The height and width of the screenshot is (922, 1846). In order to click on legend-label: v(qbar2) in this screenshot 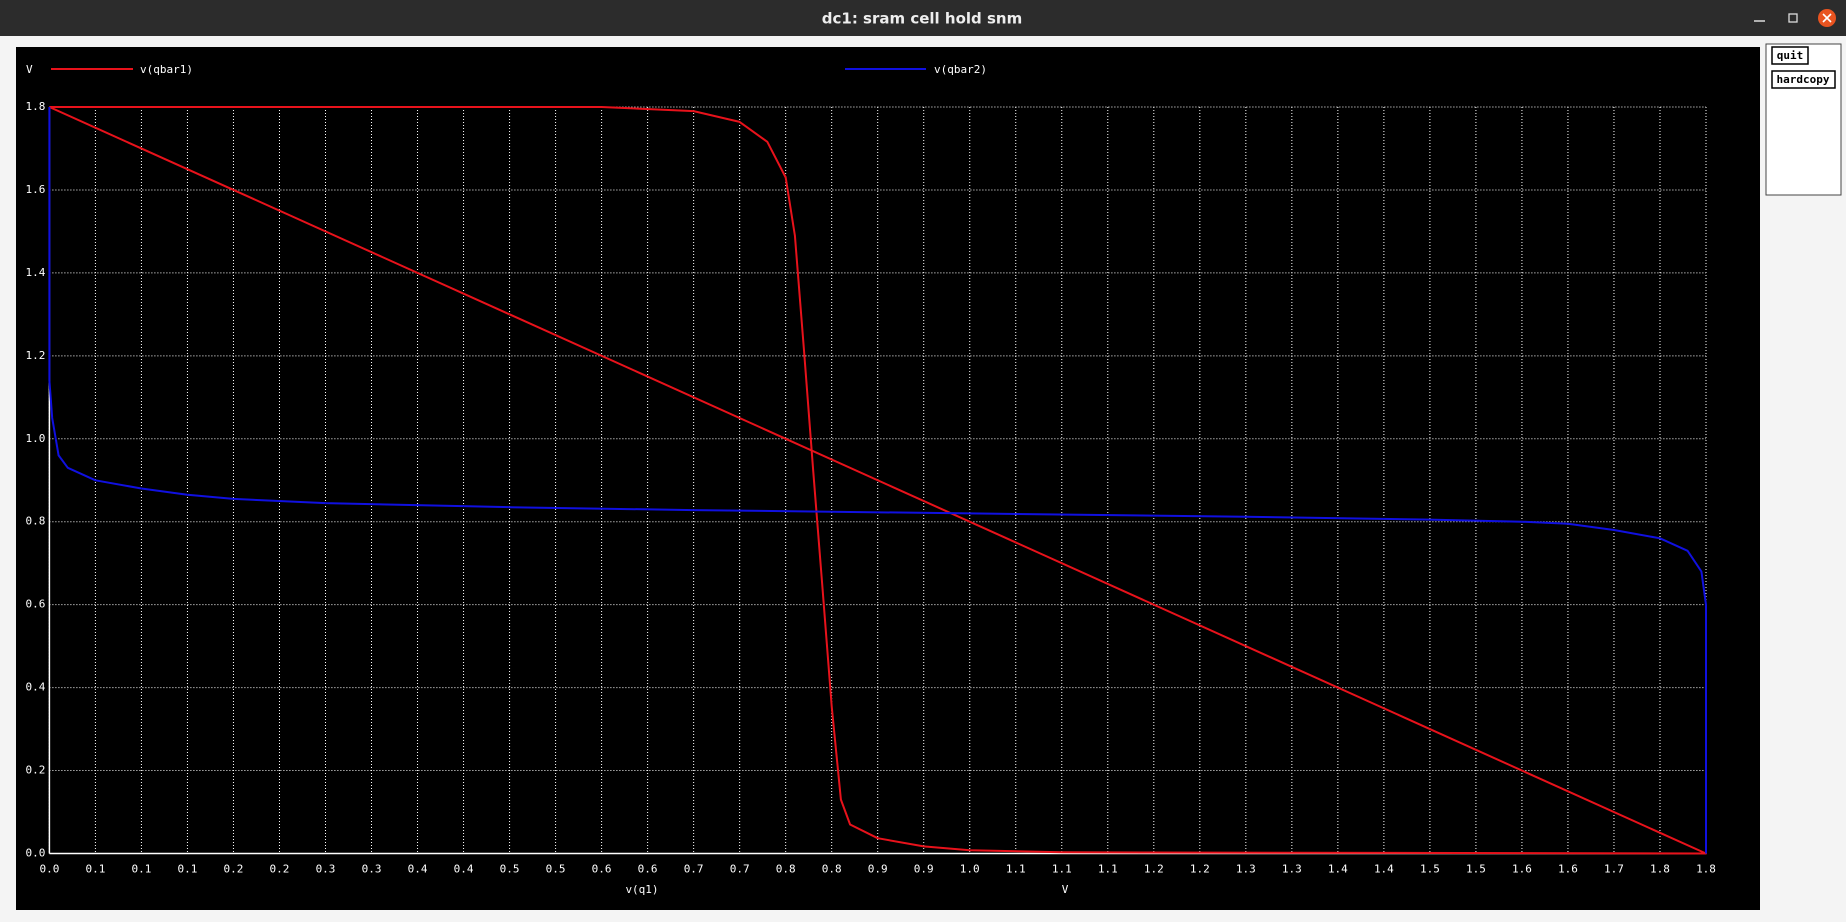, I will do `click(960, 69)`.